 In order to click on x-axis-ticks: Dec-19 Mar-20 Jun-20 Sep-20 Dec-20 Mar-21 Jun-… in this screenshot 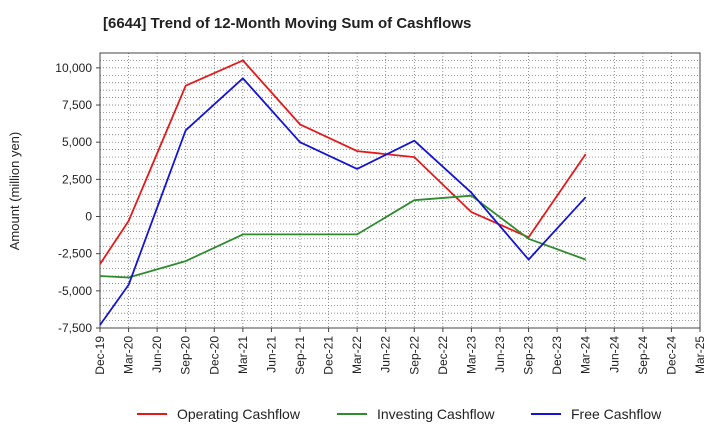, I will do `click(400, 351)`.